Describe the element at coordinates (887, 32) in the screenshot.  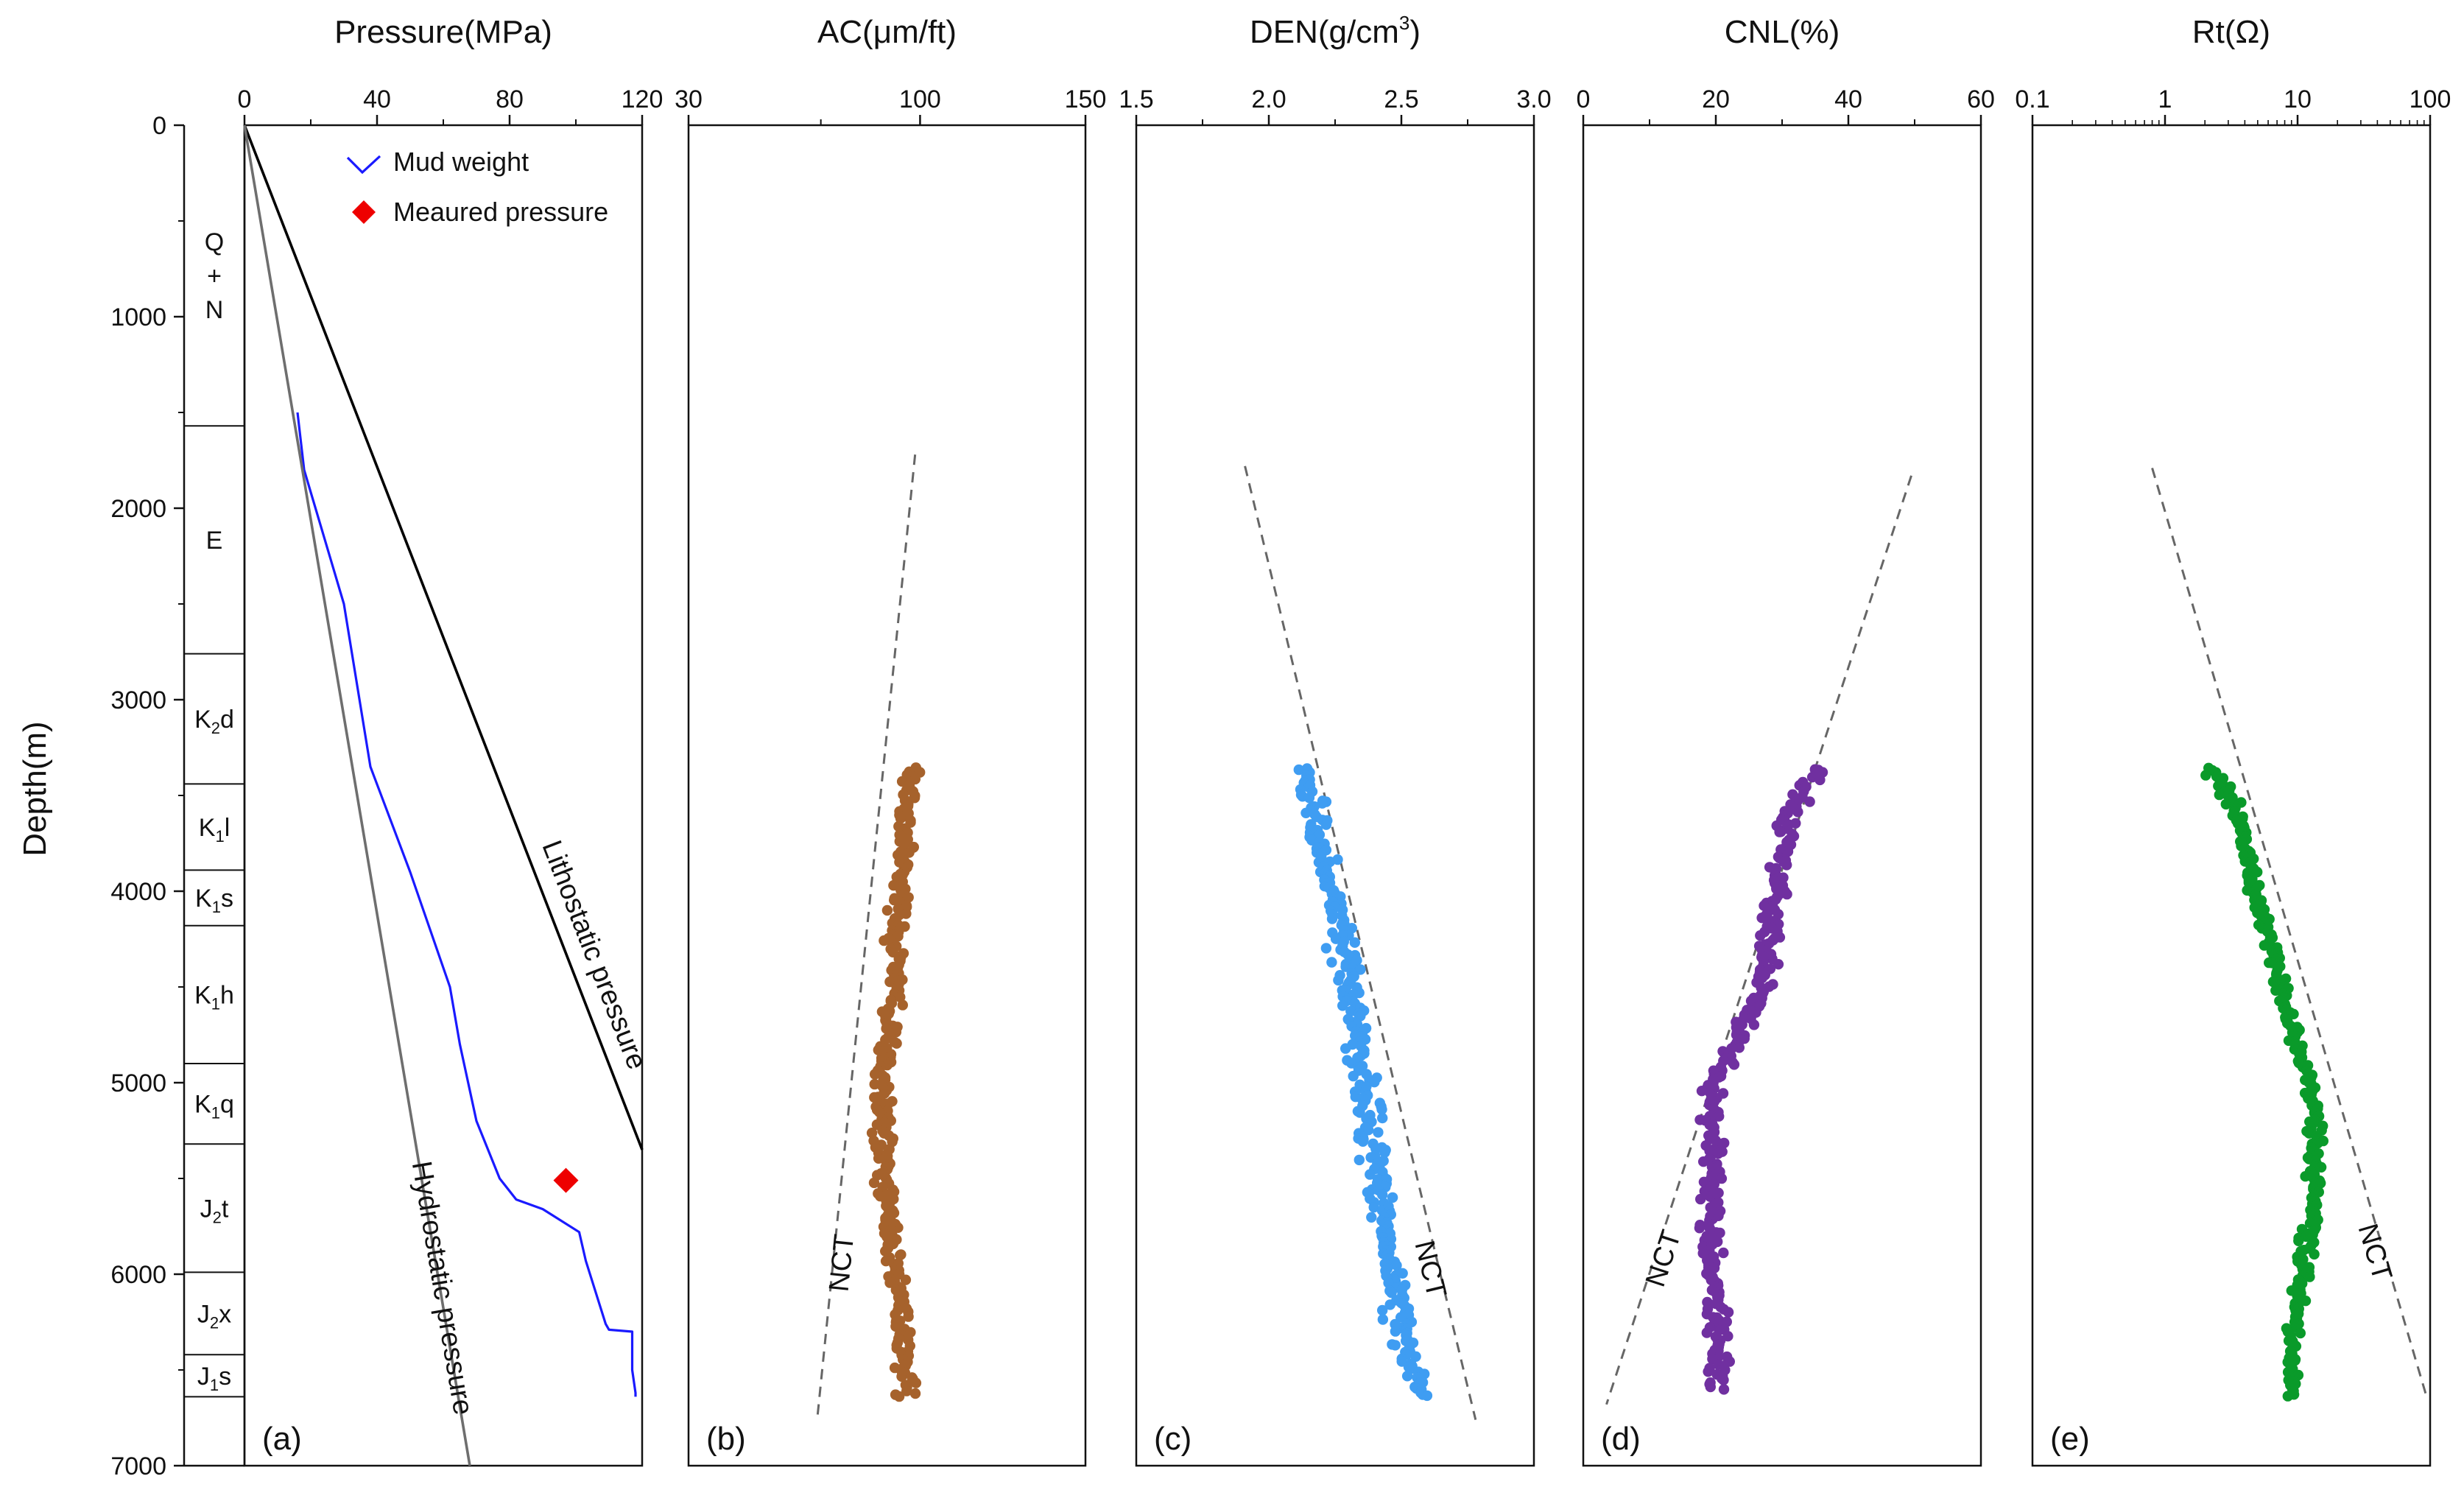
I see `panel-b-title: AC(μm/ft)` at that location.